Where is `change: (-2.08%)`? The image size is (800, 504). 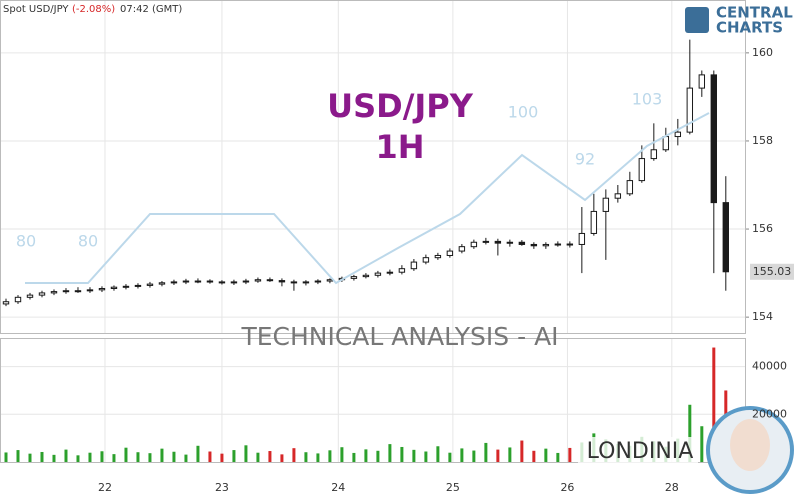 change: (-2.08%) is located at coordinates (93, 9).